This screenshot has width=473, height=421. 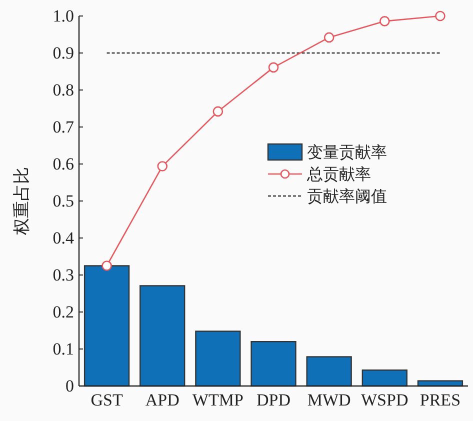 What do you see at coordinates (63, 90) in the screenshot?
I see `y-tick-label: 0.8` at bounding box center [63, 90].